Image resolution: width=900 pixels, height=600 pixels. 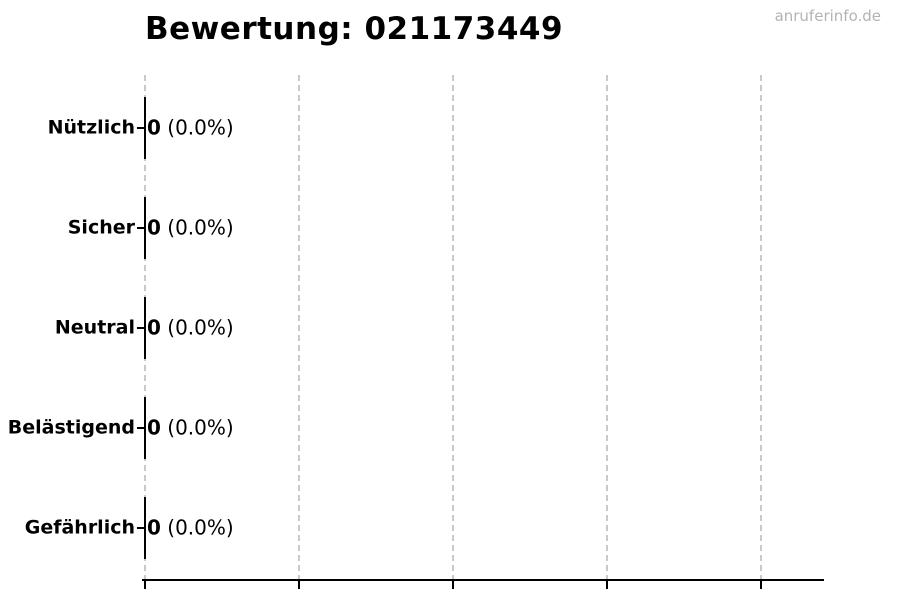 I want to click on watermark: anruferinfo.de, so click(x=827, y=16).